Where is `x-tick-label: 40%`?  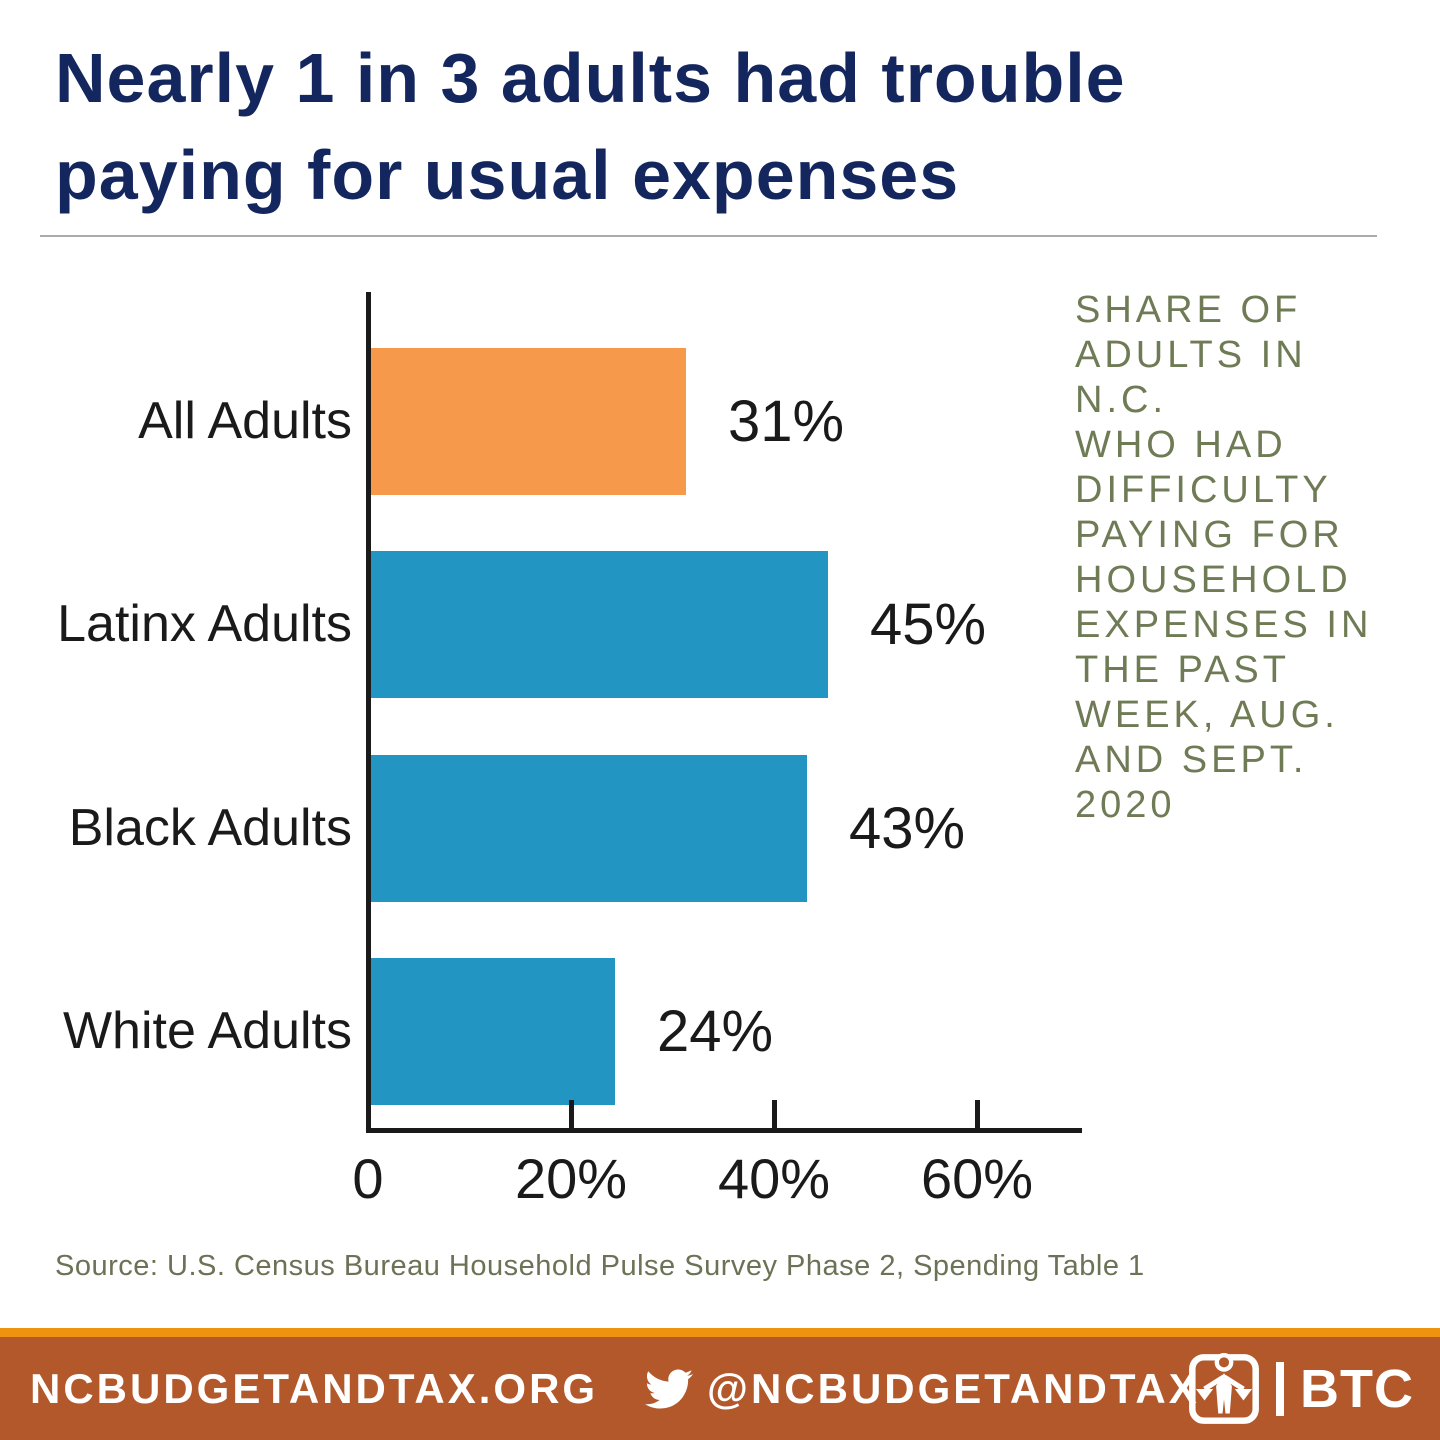
x-tick-label: 40% is located at coordinates (774, 1178).